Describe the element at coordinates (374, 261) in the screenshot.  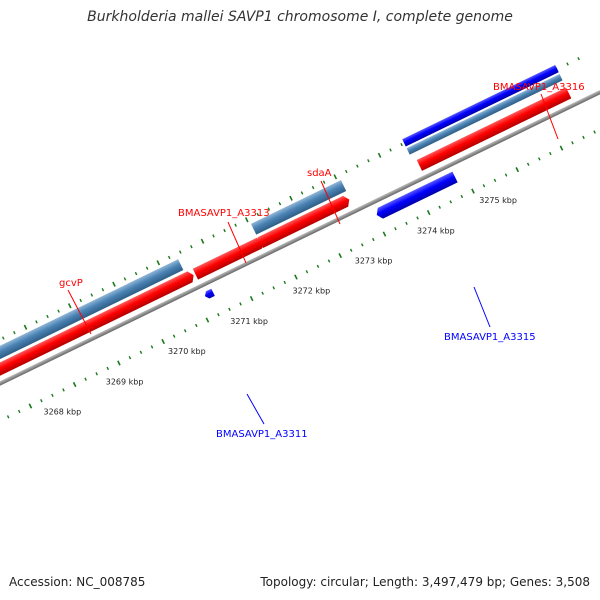
I see `tick-label: 3273 kbp` at that location.